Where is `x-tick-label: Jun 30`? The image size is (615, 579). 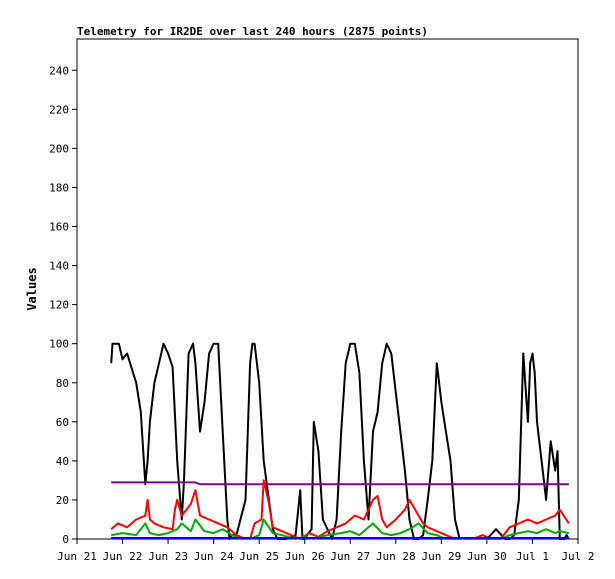
x-tick-label: Jun 30 is located at coordinates (487, 556).